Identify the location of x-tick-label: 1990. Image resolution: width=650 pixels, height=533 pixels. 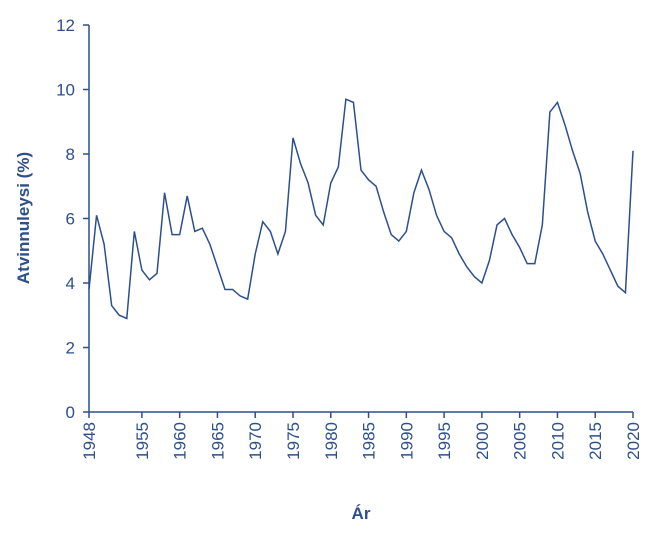
(406, 441).